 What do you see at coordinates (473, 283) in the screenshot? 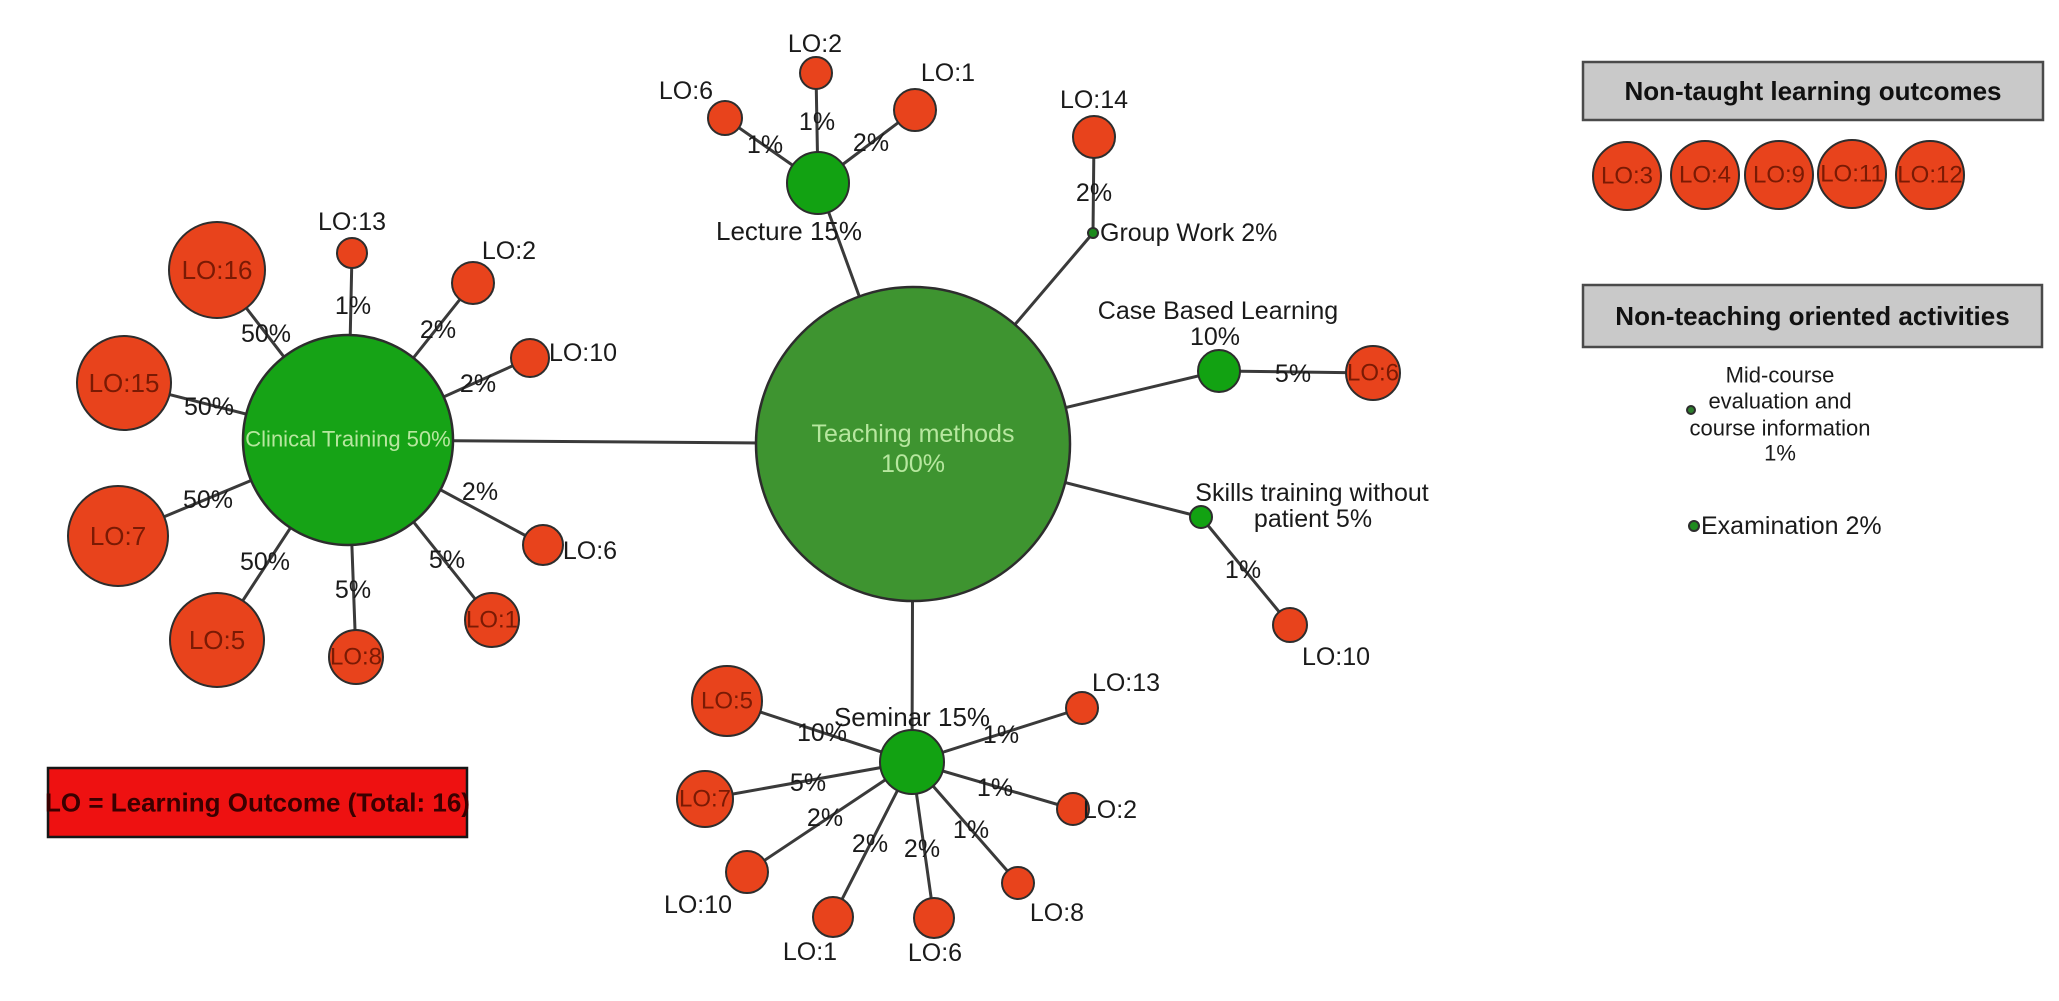
I see `node-clinical-lo2` at bounding box center [473, 283].